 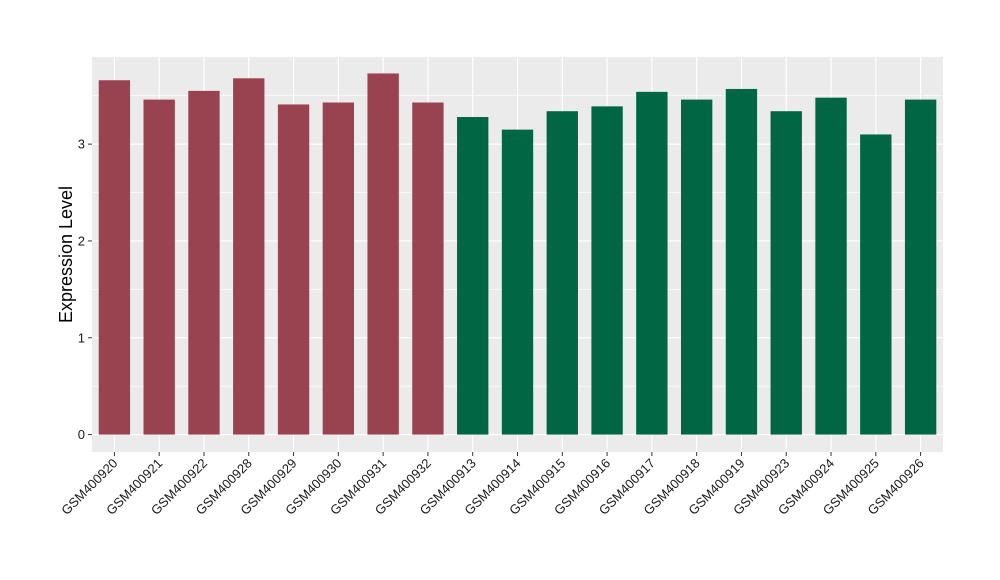 I want to click on bar-GSM400922, so click(x=204, y=262).